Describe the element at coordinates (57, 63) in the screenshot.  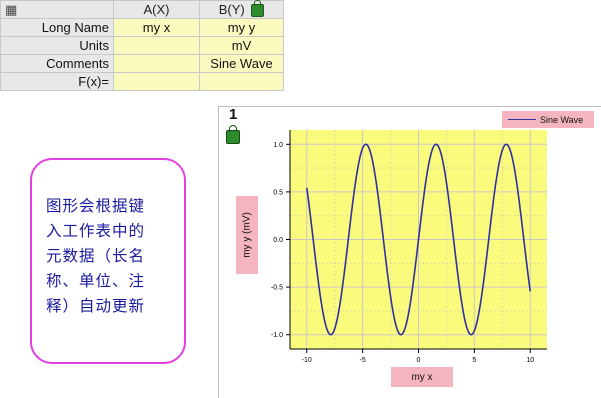
I see `row-label-comments: Comments` at that location.